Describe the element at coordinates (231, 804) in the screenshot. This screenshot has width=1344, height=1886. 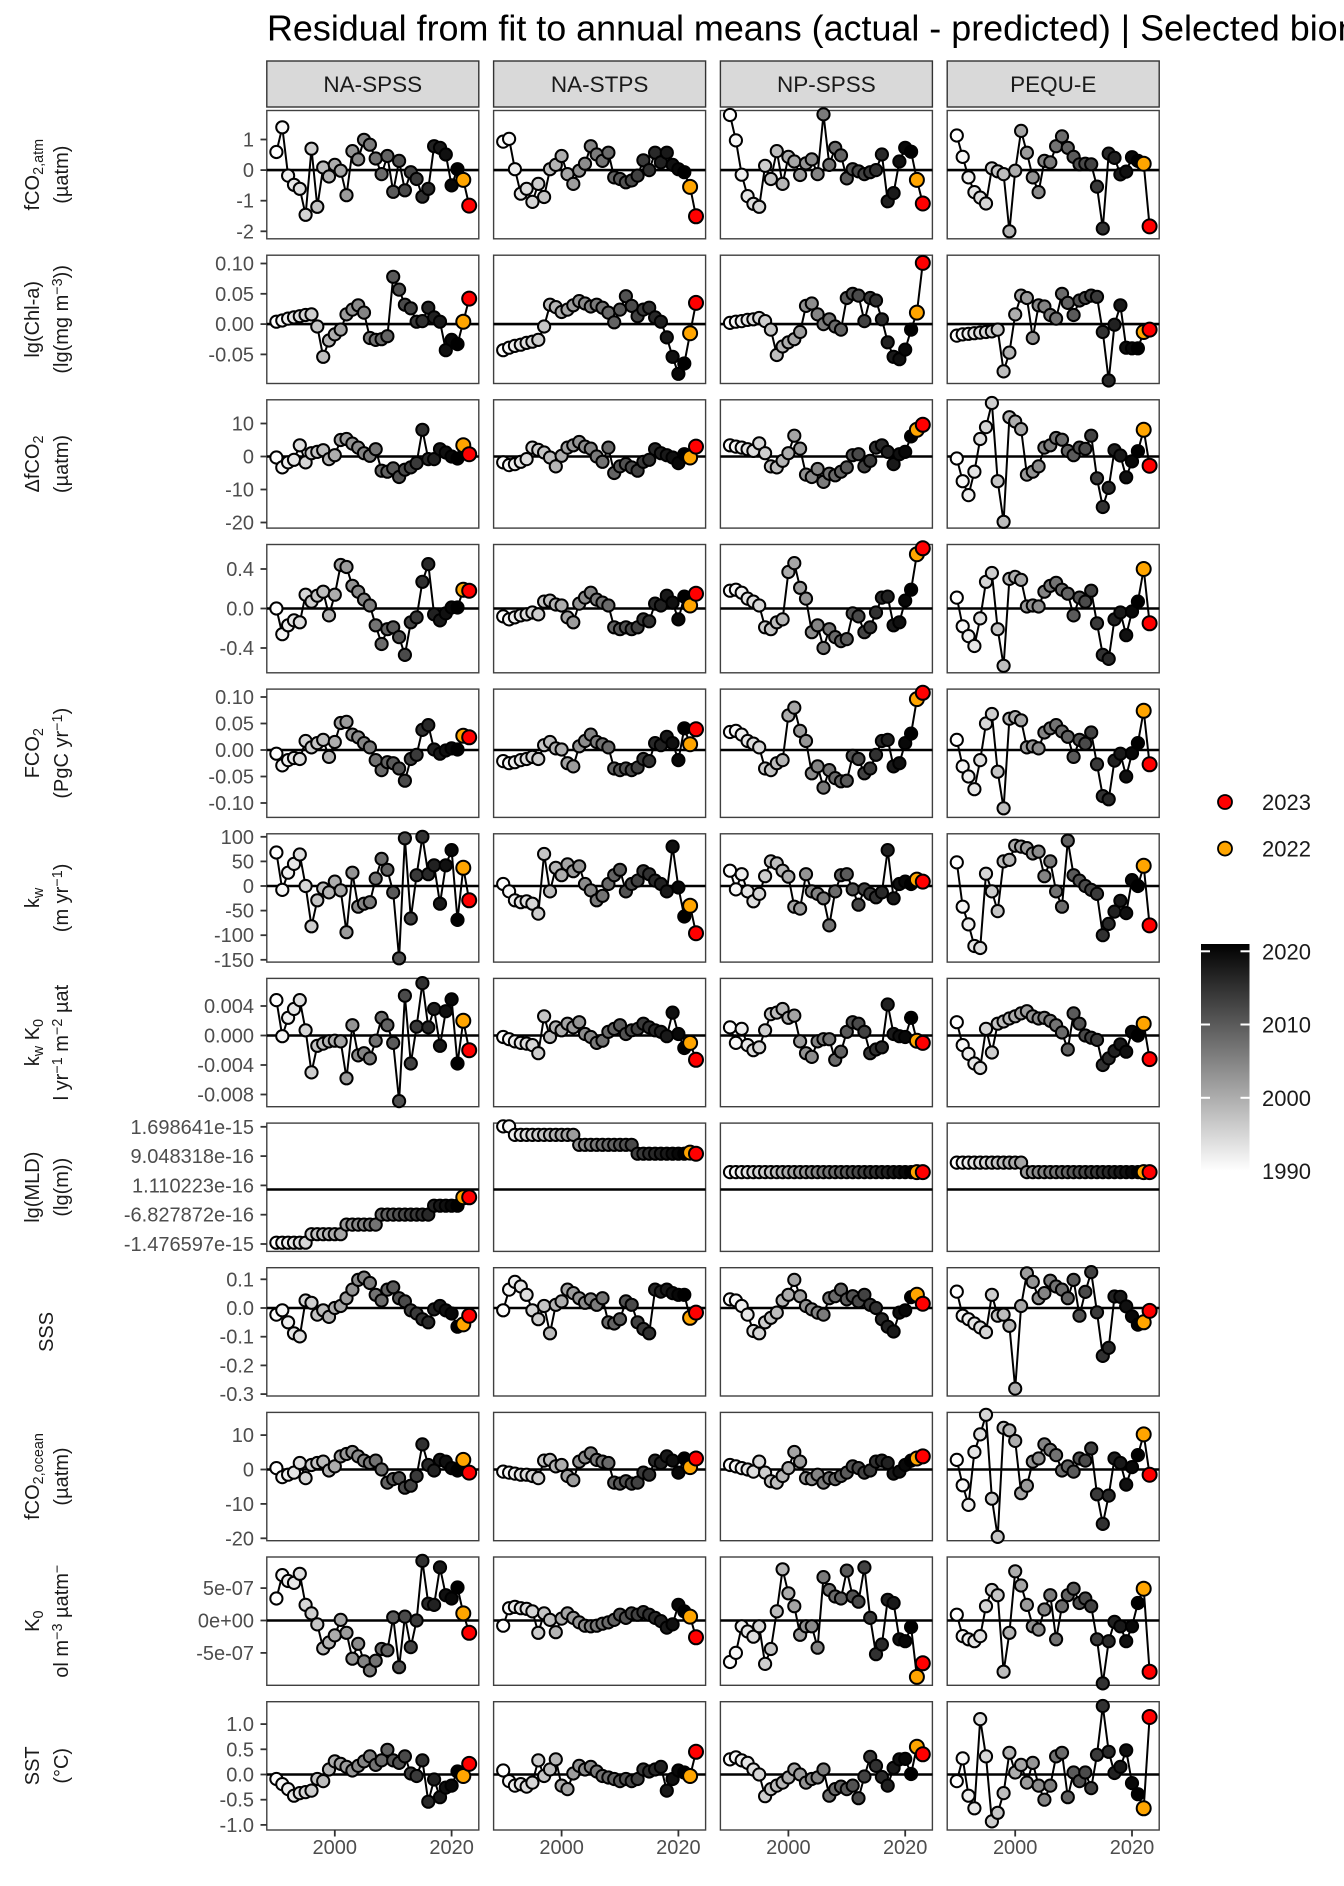
I see `svg-text: -0.10` at that location.